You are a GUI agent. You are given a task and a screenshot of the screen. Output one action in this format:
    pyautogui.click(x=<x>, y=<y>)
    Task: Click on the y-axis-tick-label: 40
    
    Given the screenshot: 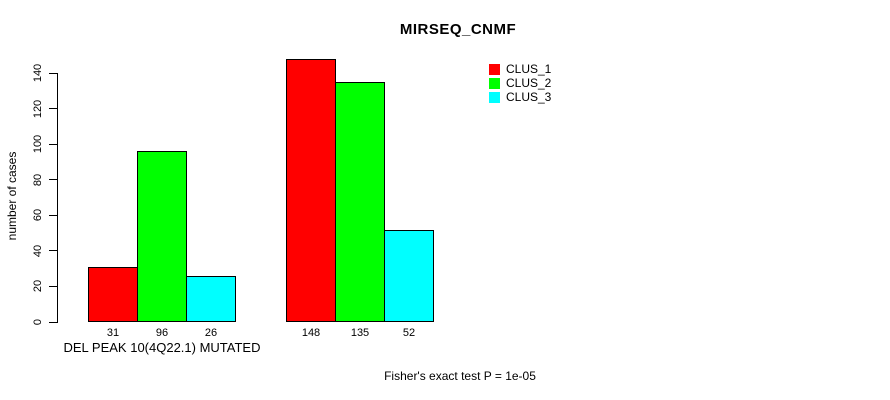 What is the action you would take?
    pyautogui.click(x=38, y=250)
    